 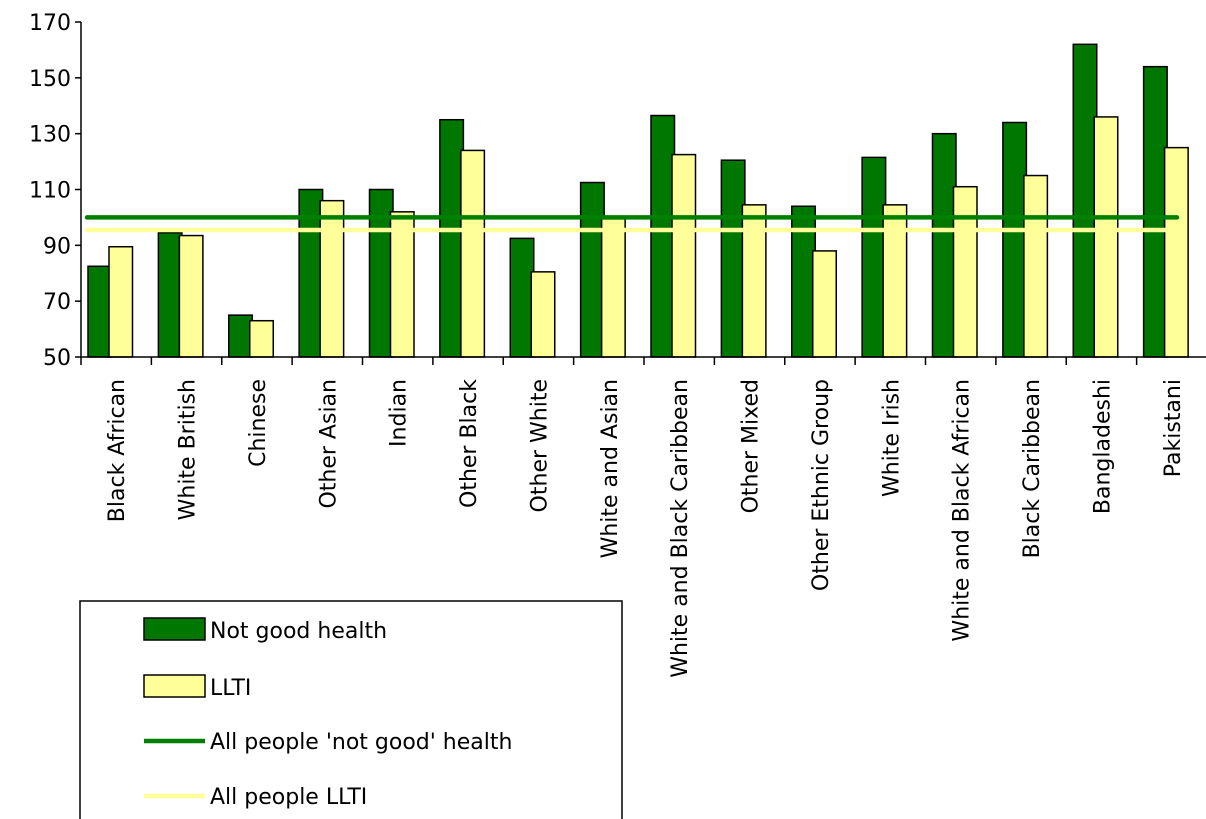 I want to click on bar-not-good-health-other-black, so click(x=452, y=238).